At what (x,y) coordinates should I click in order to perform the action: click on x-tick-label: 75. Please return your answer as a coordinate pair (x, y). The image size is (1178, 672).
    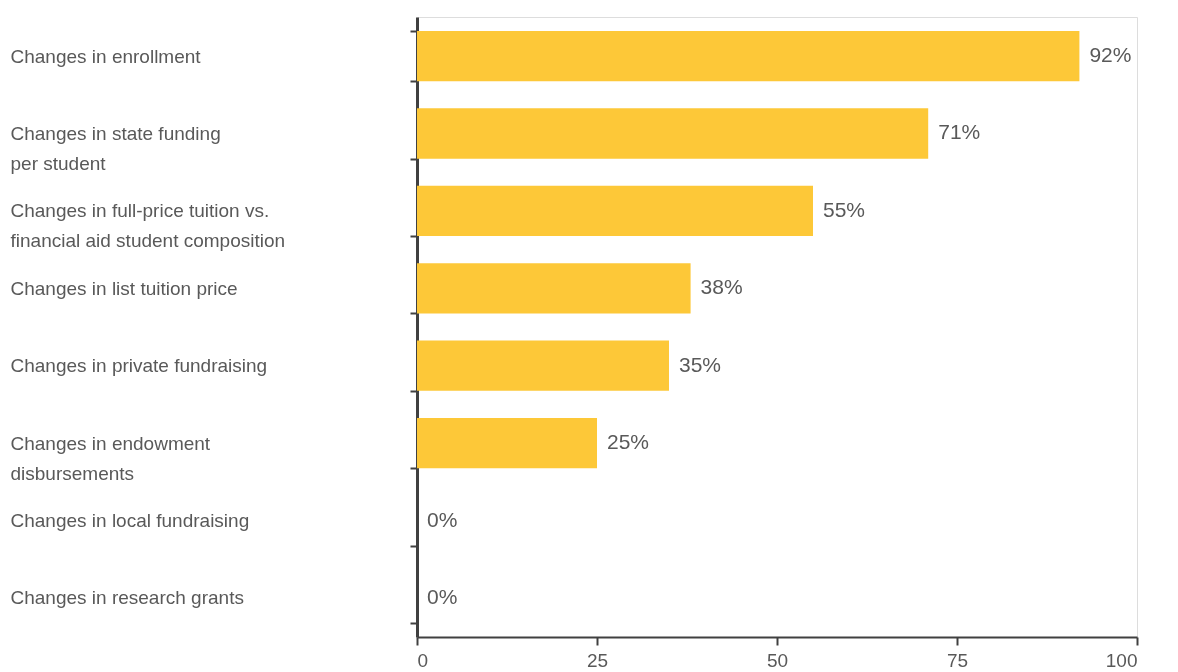
    Looking at the image, I should click on (957, 660).